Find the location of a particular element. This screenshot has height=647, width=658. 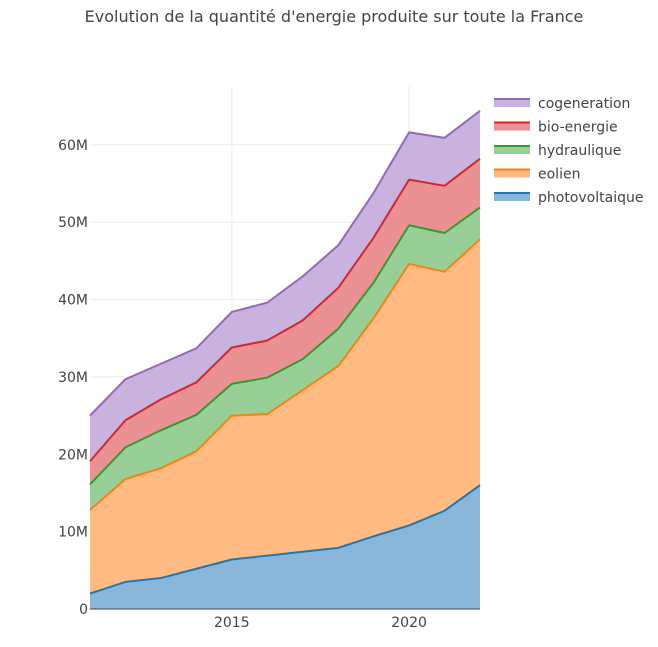

y-tick-label: 40M is located at coordinates (73, 301).